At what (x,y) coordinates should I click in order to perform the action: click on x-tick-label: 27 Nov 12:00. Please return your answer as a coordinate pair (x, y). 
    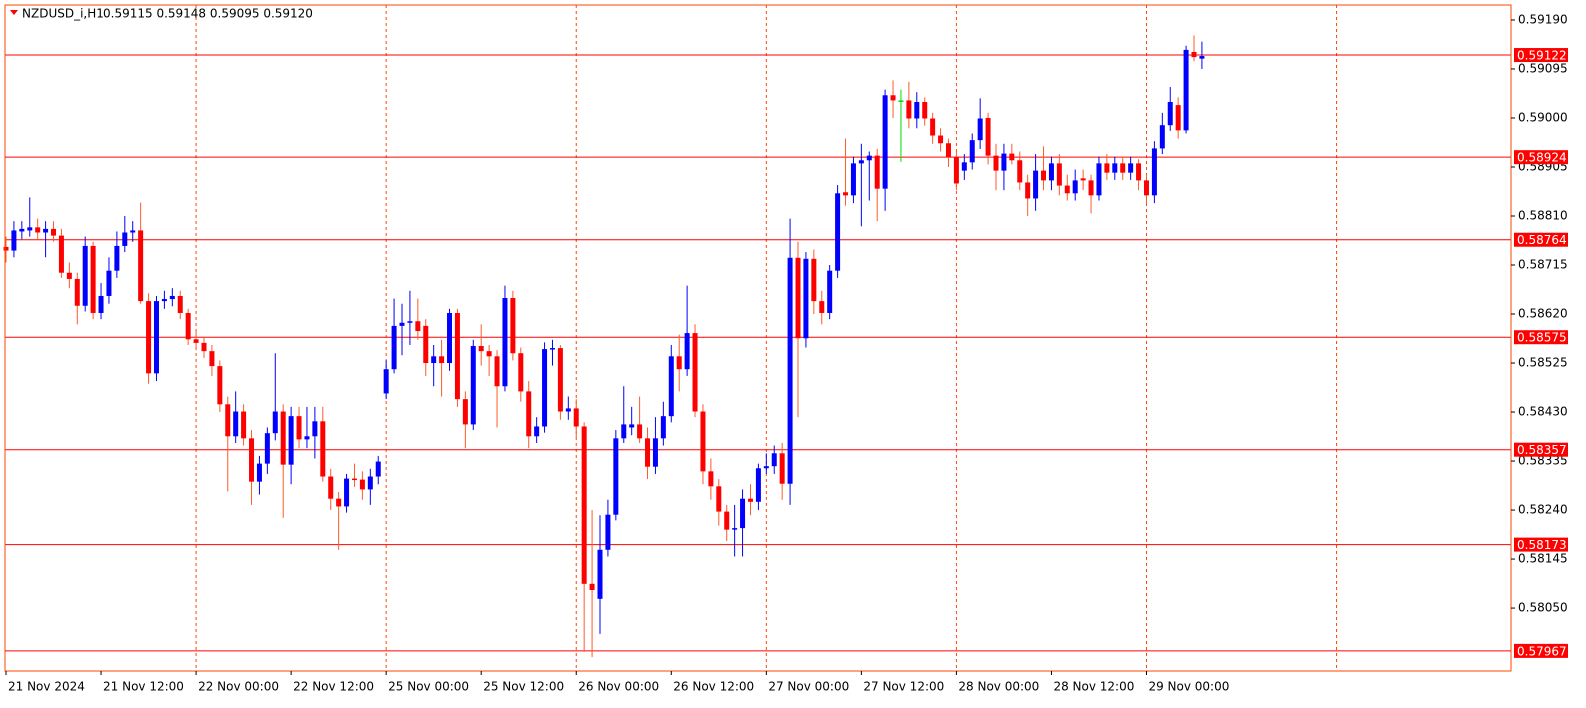
    Looking at the image, I should click on (903, 687).